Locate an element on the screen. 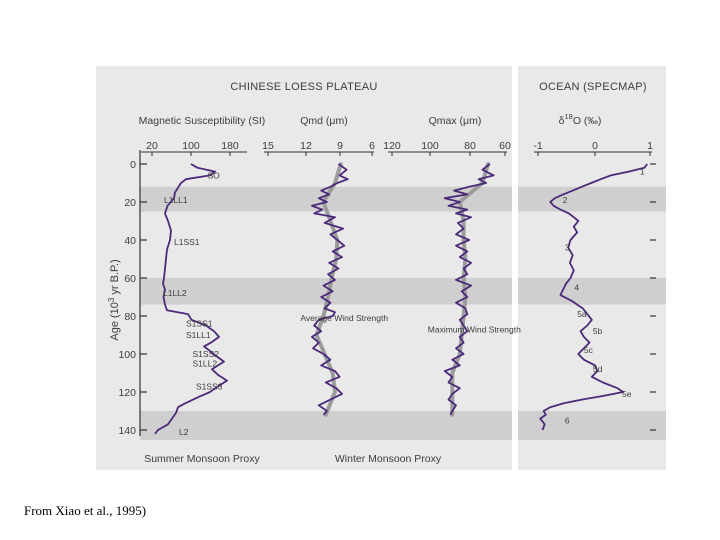 This screenshot has width=720, height=540. qmd-x-tick-label-15: 15 is located at coordinates (268, 146).